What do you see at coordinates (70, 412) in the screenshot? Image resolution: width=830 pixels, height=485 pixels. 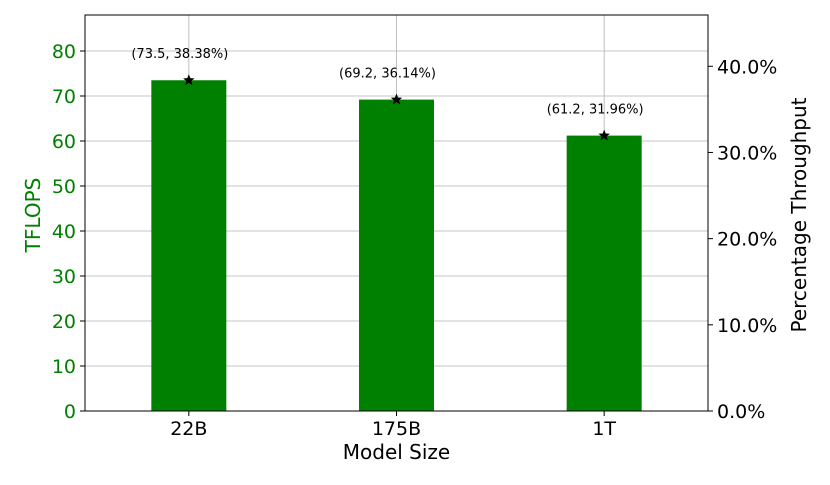 I see `y-left-tick-label: 0` at bounding box center [70, 412].